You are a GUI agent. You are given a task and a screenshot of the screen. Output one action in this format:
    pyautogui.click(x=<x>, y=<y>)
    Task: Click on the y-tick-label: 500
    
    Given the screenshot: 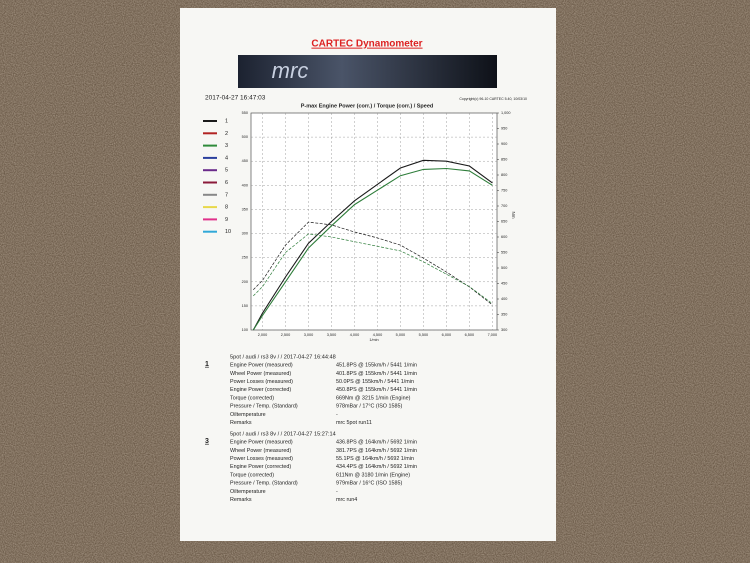 What is the action you would take?
    pyautogui.click(x=245, y=137)
    